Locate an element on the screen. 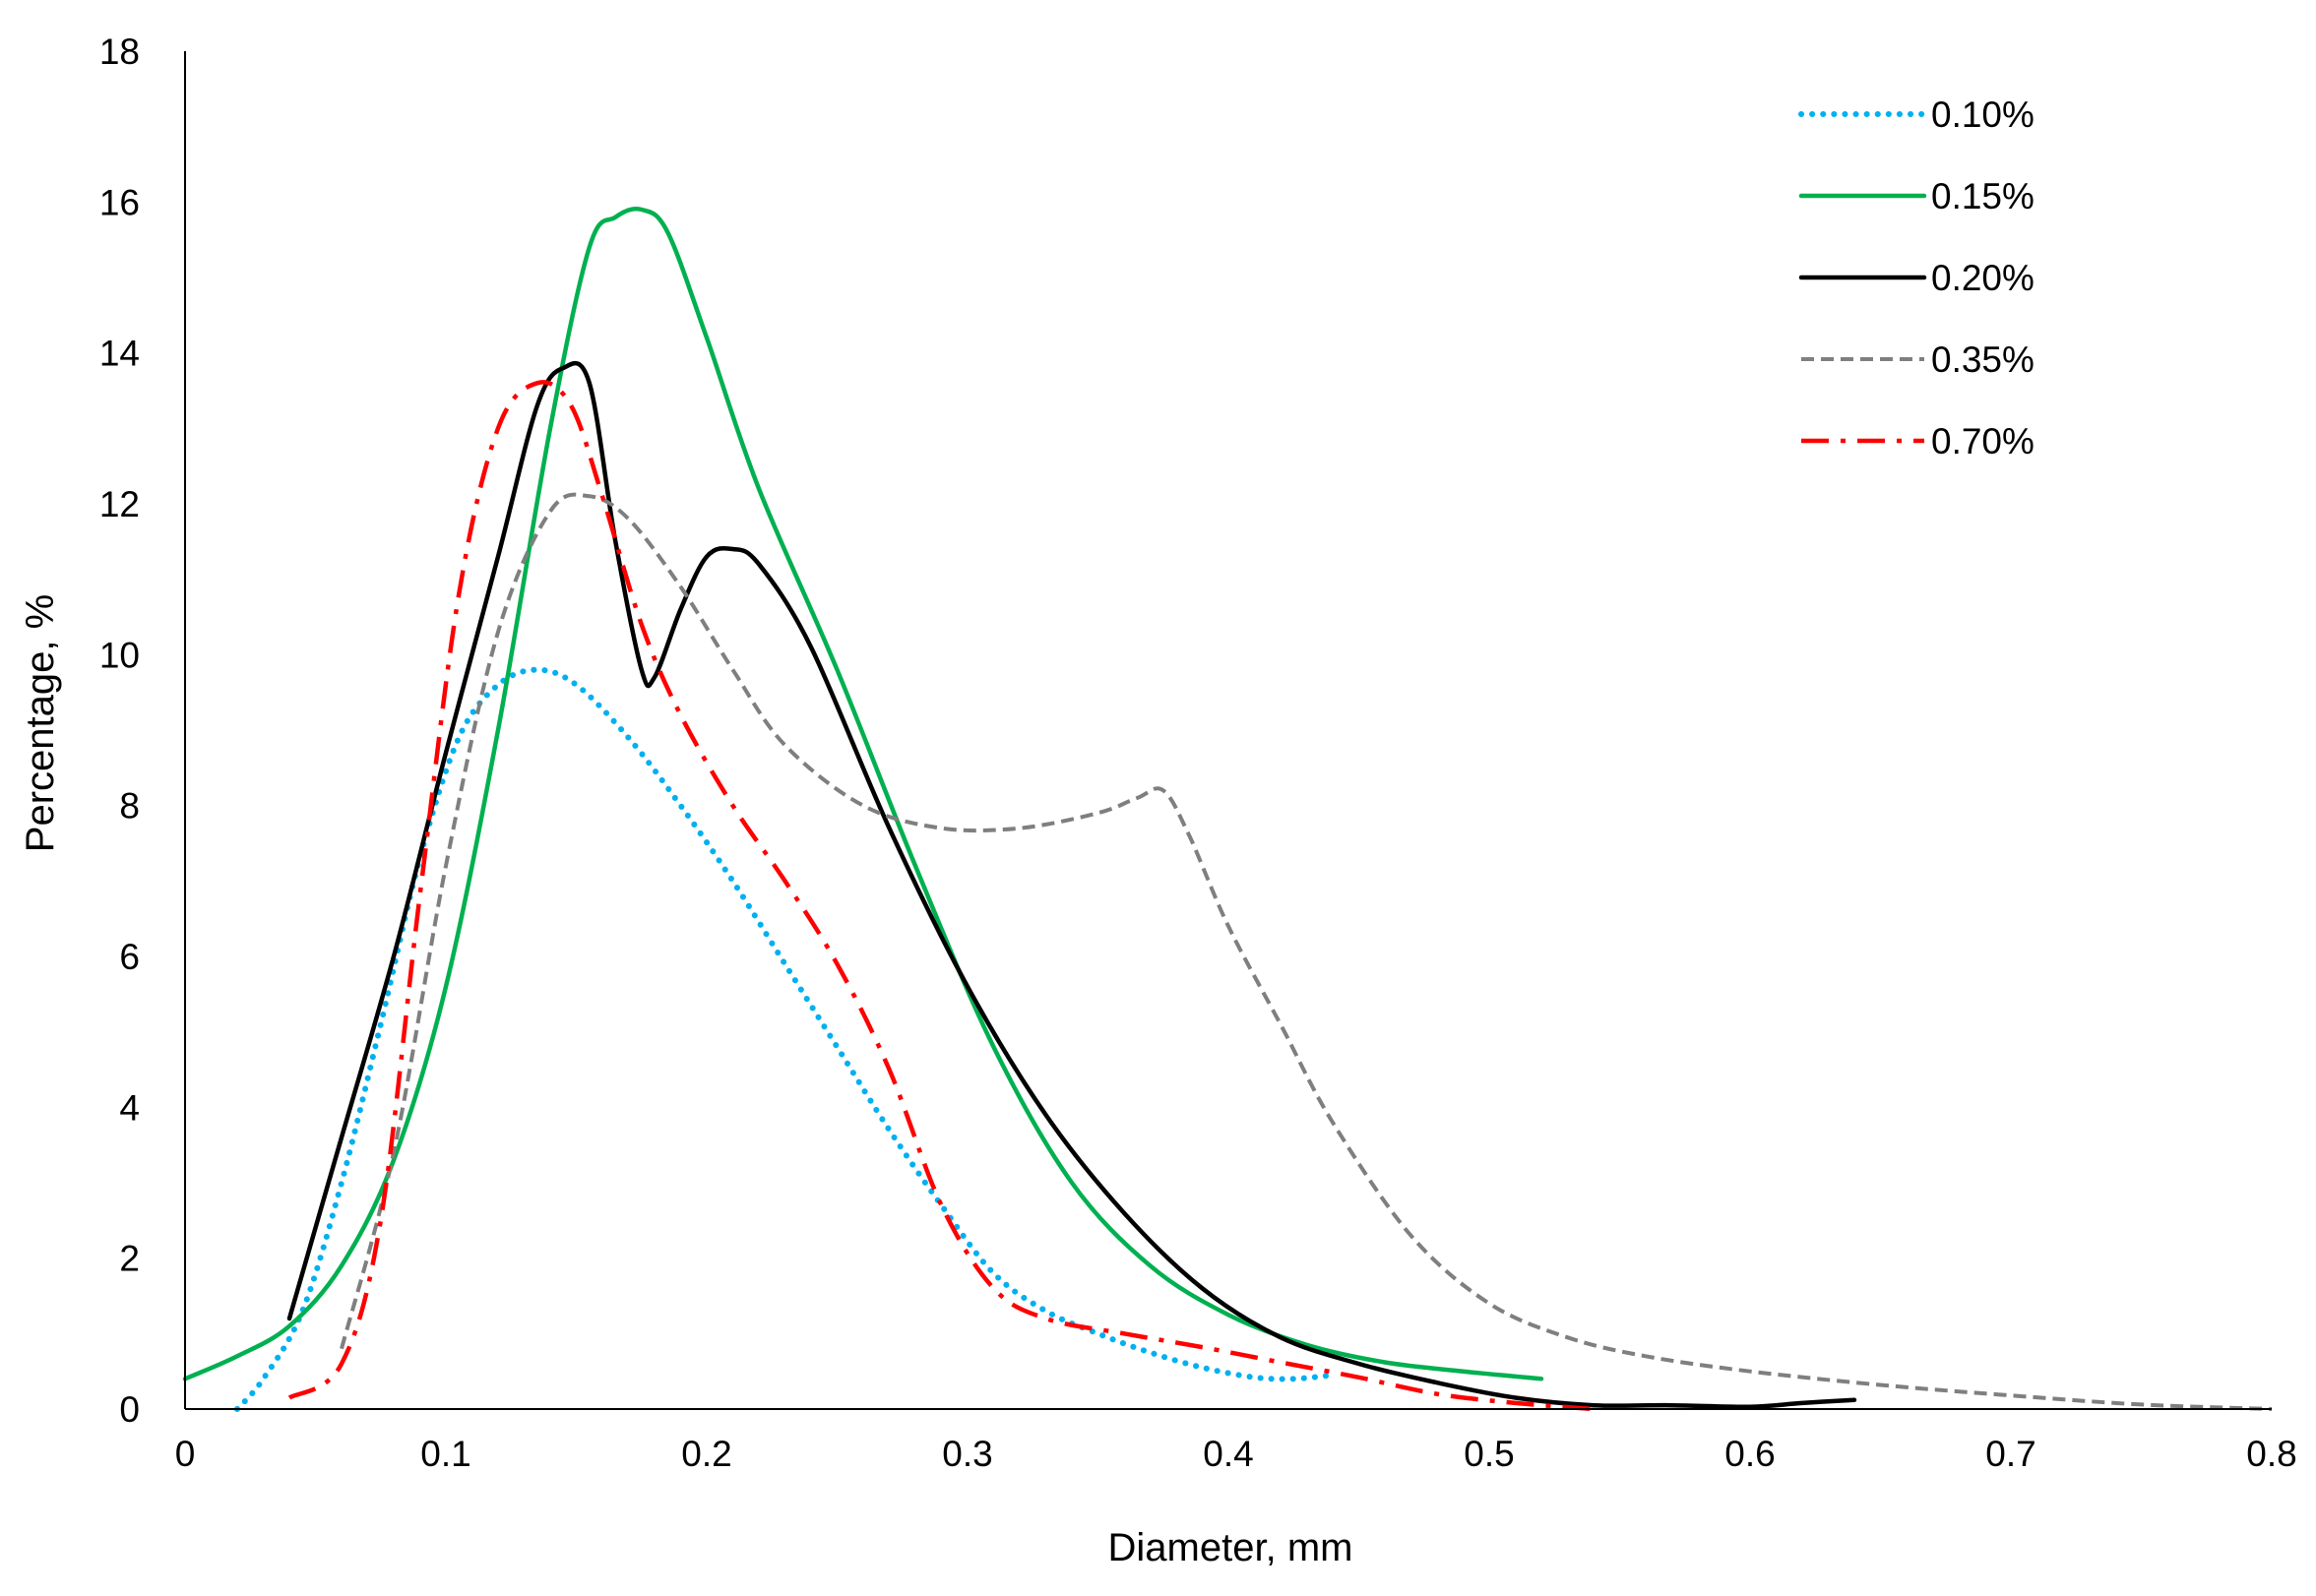 Image resolution: width=2316 pixels, height=1596 pixels. y-tick-labels: 0 2 4 6 8 10 12 14 16 18 is located at coordinates (119, 730).